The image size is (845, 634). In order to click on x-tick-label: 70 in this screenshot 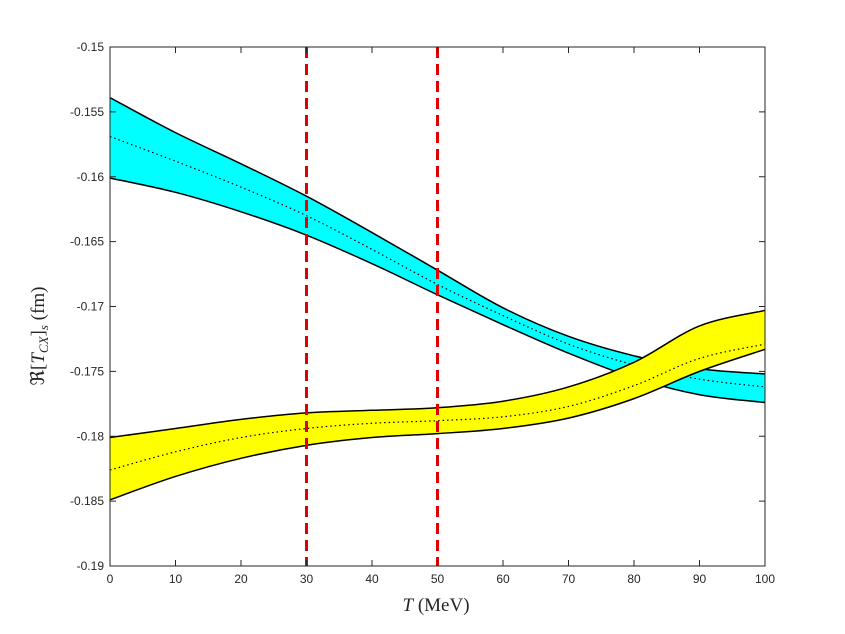, I will do `click(569, 579)`.